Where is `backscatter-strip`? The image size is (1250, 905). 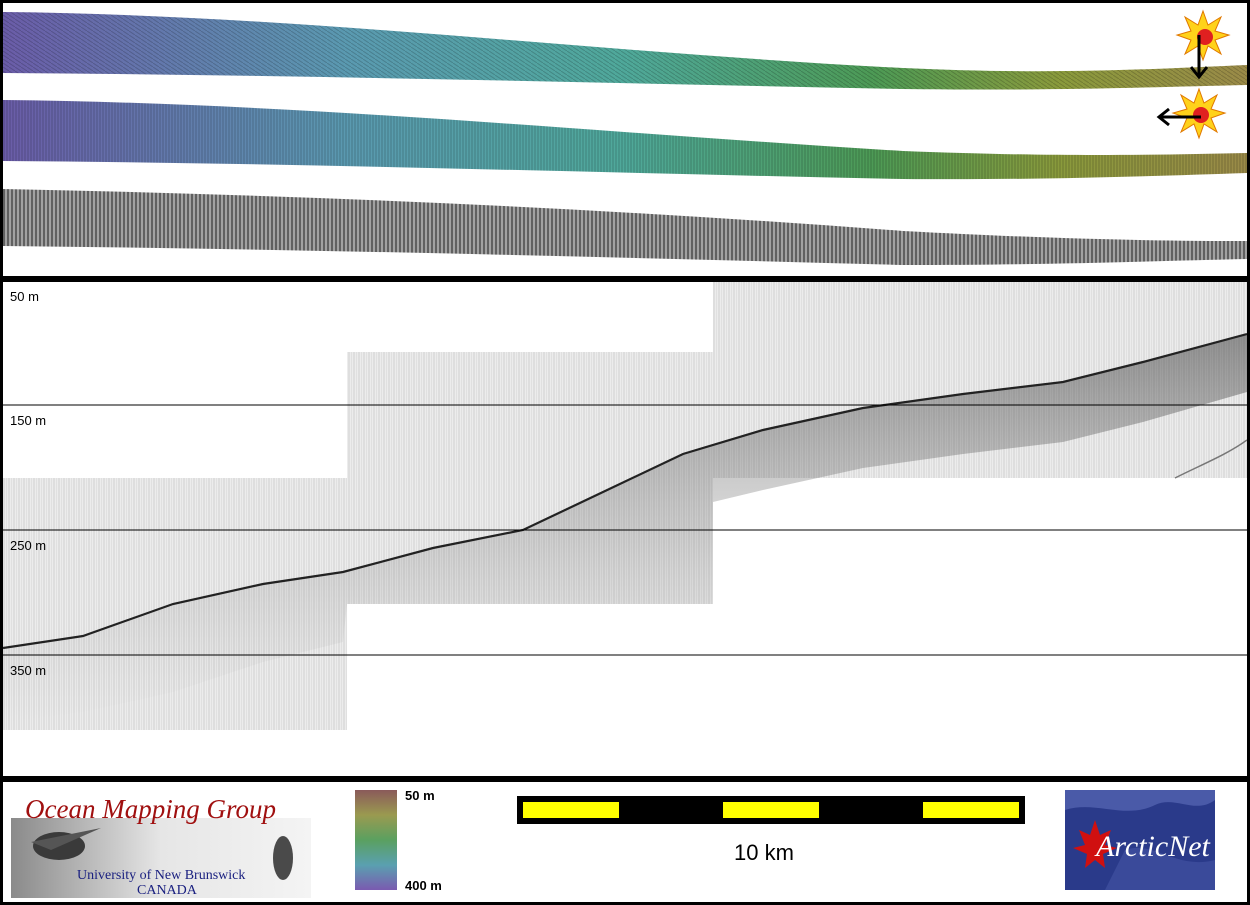 backscatter-strip is located at coordinates (625, 227).